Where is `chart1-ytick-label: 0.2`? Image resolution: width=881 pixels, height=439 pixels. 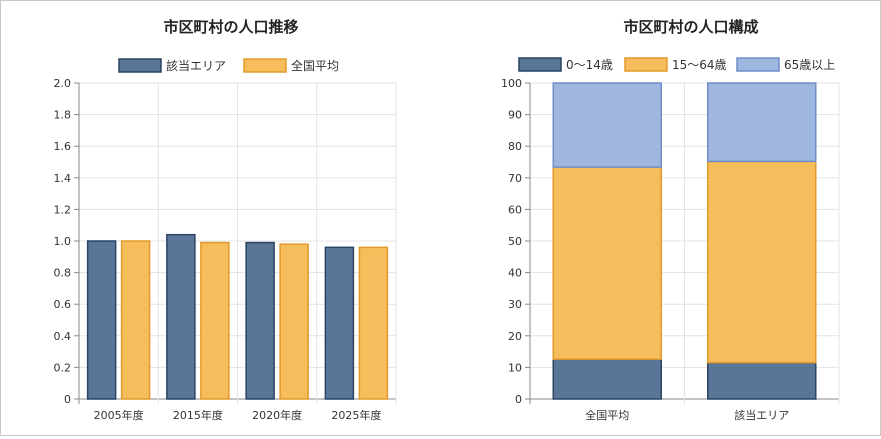 chart1-ytick-label: 0.2 is located at coordinates (63, 367).